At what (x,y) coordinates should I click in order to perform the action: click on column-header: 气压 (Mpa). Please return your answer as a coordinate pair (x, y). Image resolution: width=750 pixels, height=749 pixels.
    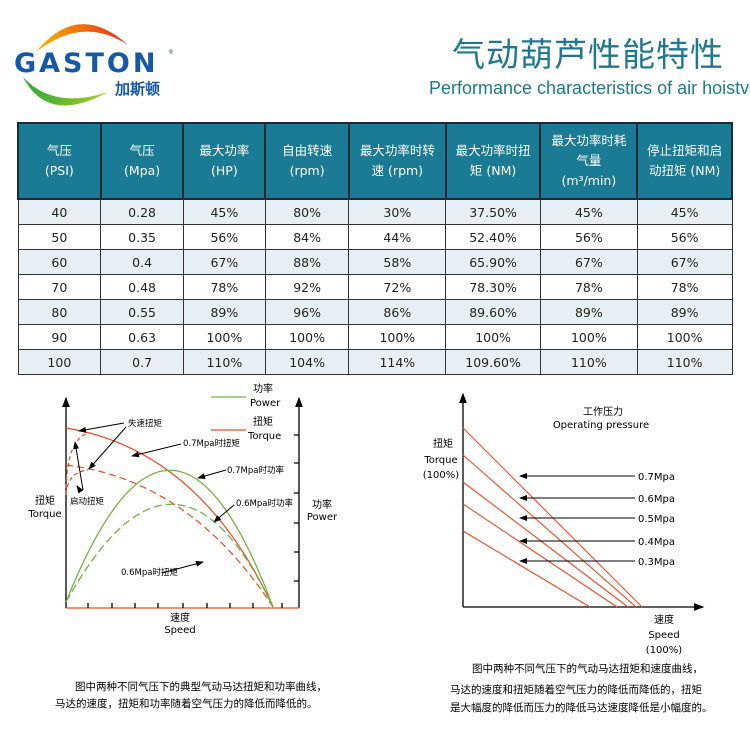
    Looking at the image, I should click on (142, 161).